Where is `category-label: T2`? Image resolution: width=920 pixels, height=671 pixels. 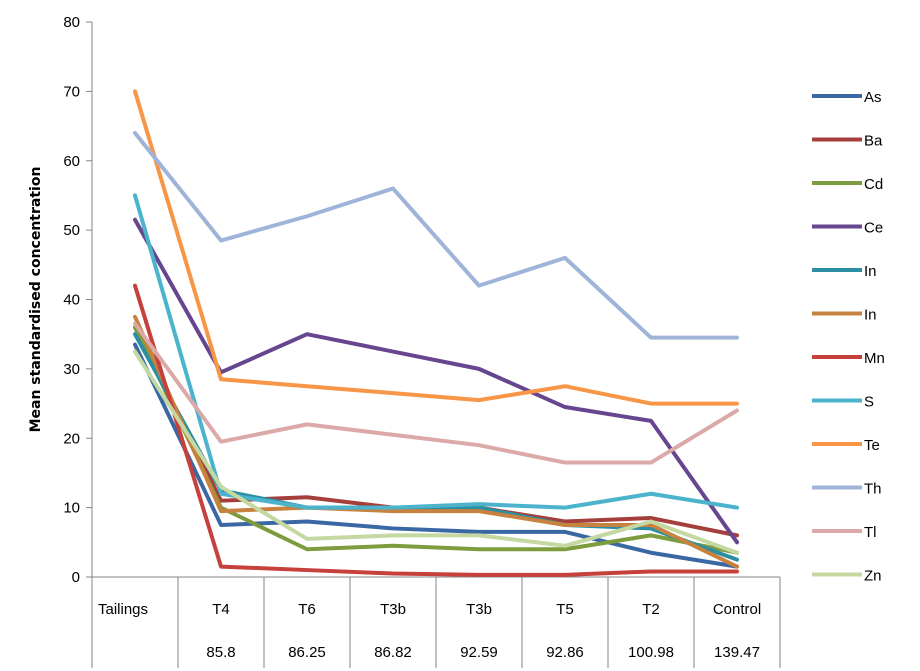
category-label: T2 is located at coordinates (651, 609).